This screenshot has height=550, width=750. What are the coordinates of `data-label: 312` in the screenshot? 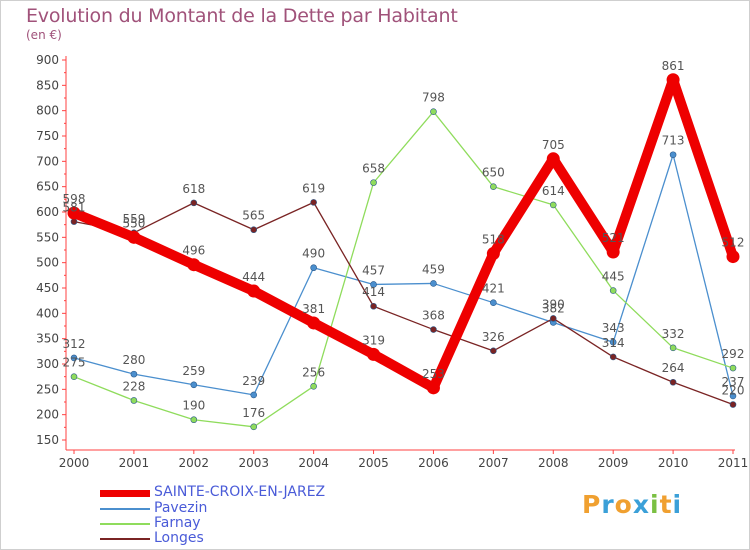 It's located at (74, 344).